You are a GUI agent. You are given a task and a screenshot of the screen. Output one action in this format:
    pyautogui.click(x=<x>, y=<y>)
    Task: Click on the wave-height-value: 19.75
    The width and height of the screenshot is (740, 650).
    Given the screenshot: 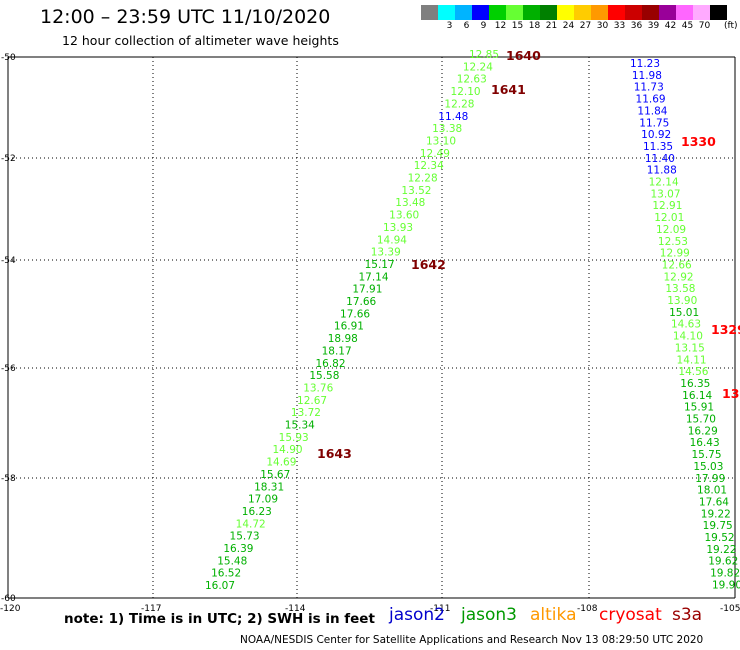 What is the action you would take?
    pyautogui.click(x=718, y=526)
    